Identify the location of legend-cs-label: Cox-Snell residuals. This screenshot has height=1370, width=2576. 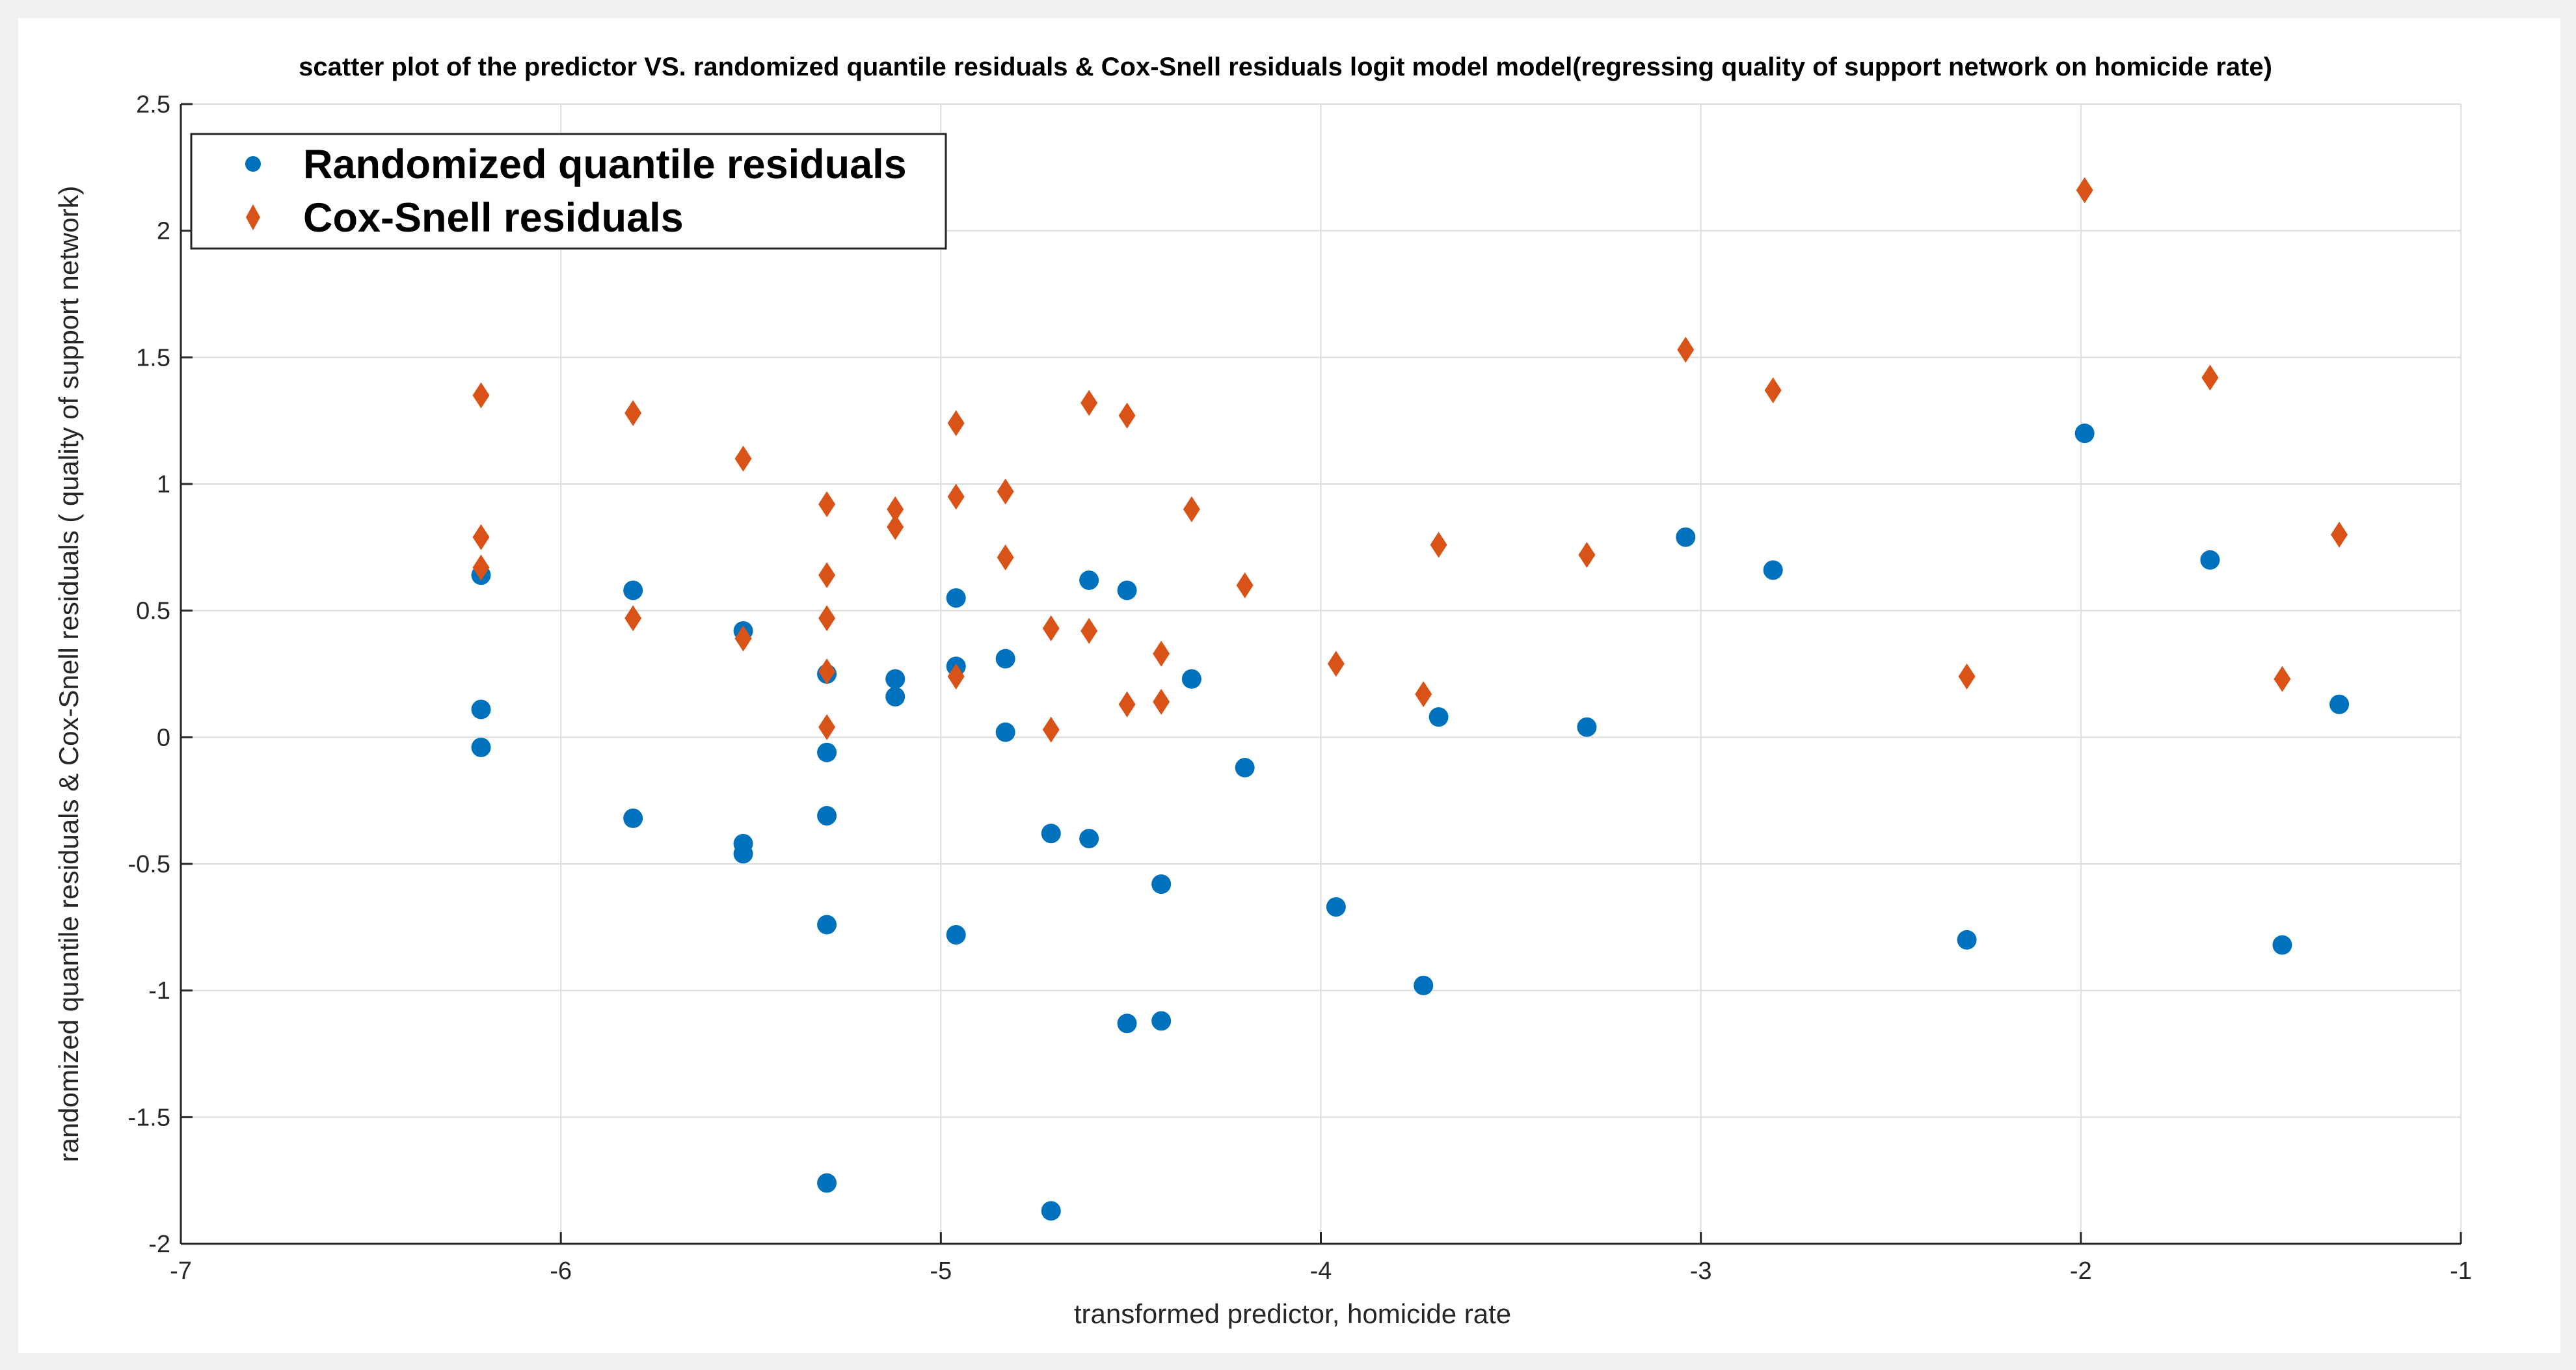
(493, 218).